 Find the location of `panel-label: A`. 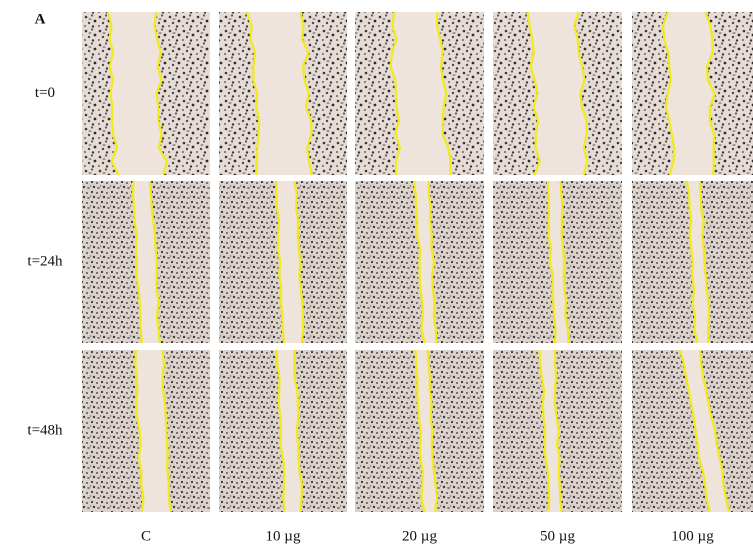

panel-label: A is located at coordinates (40, 19).